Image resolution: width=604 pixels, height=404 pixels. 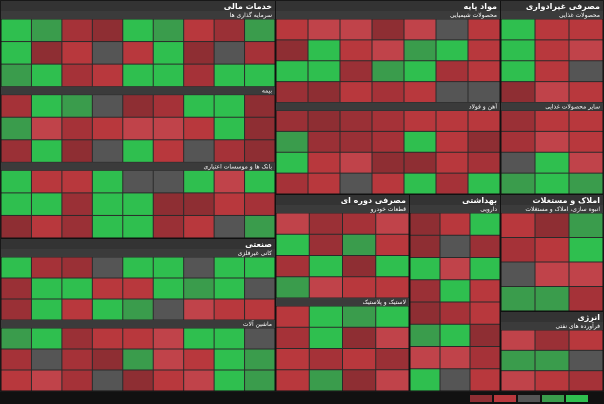 I want to click on group-title: سایر محصولات غذایی, so click(x=572, y=107).